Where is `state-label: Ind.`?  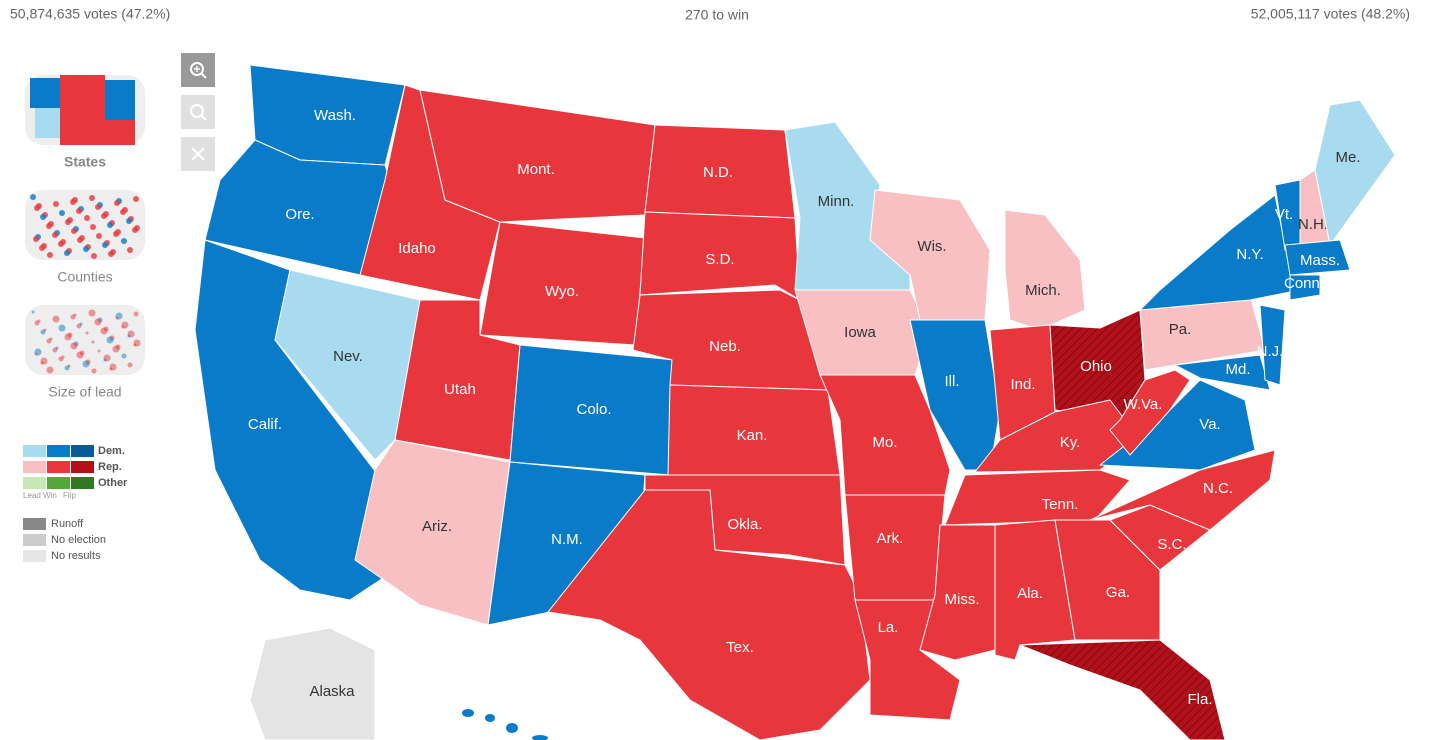 state-label: Ind. is located at coordinates (1022, 384).